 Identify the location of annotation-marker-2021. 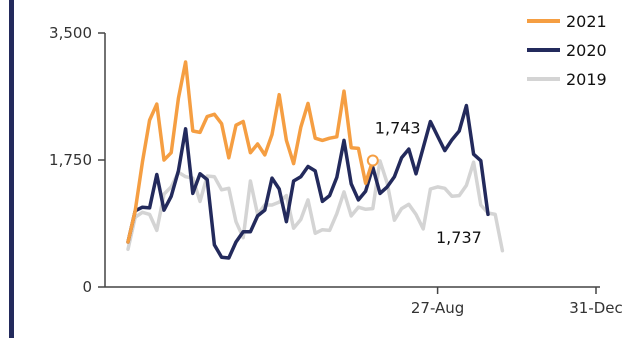
(372, 160).